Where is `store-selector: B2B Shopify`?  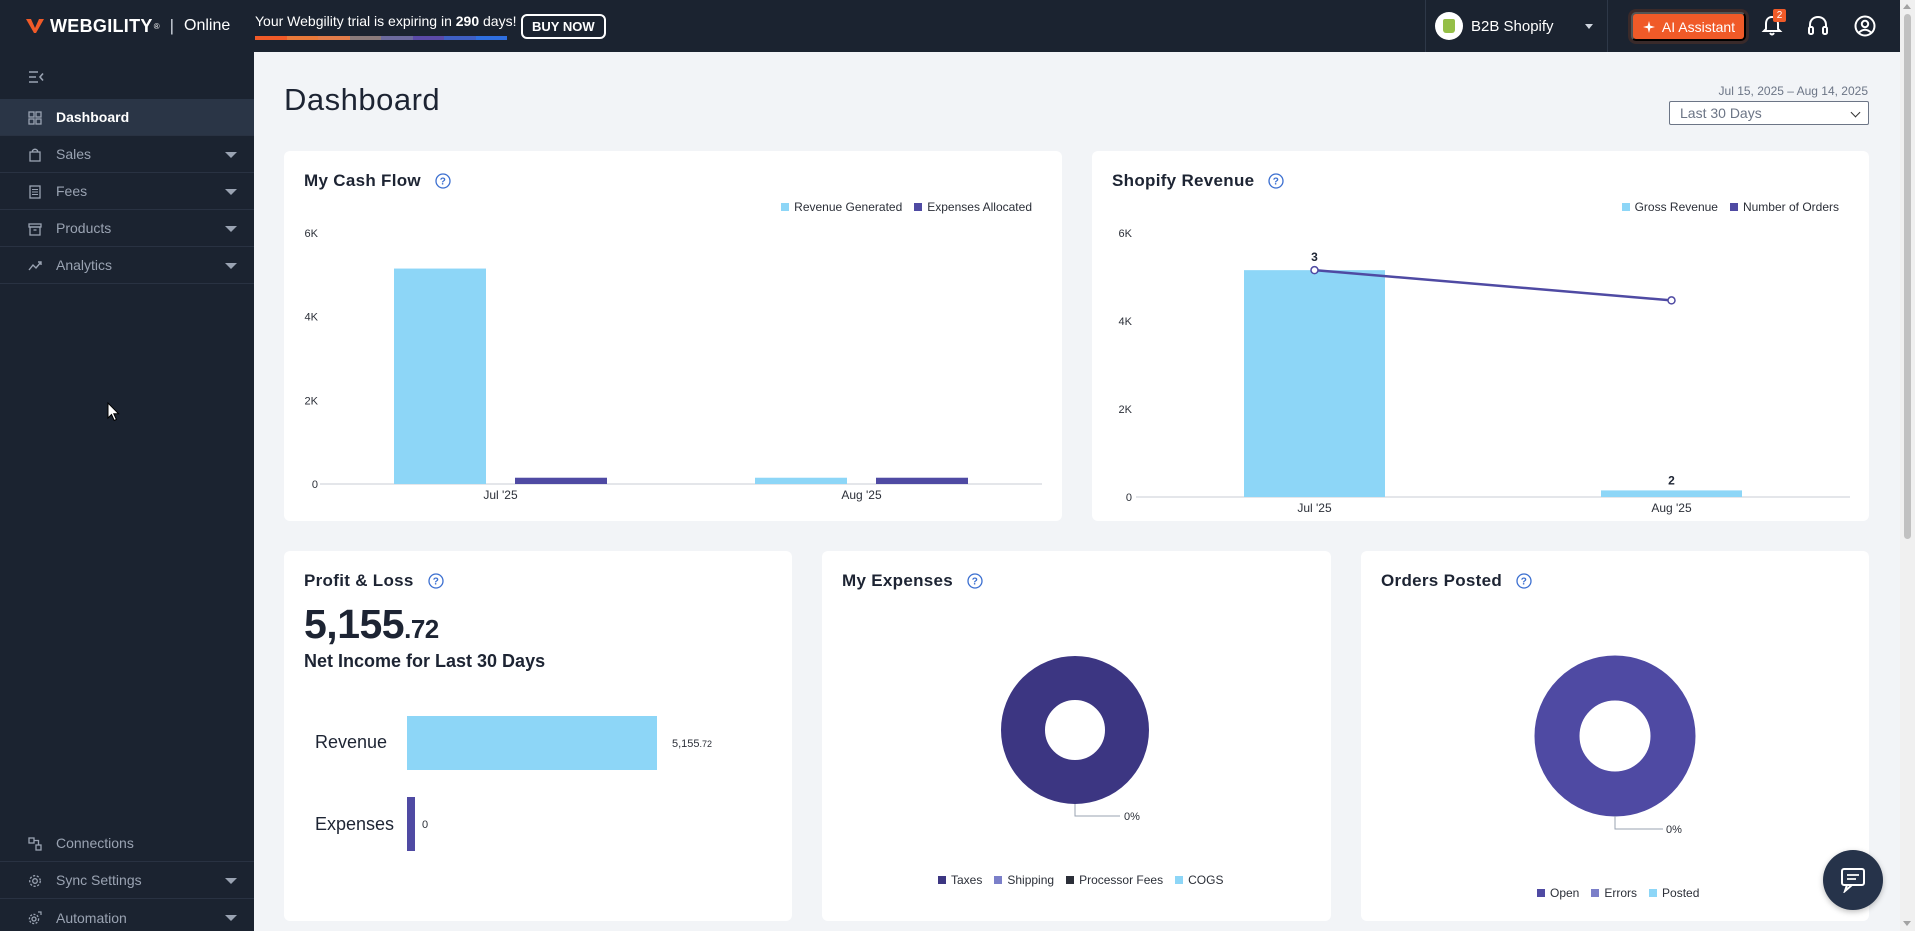 store-selector: B2B Shopify is located at coordinates (1516, 26).